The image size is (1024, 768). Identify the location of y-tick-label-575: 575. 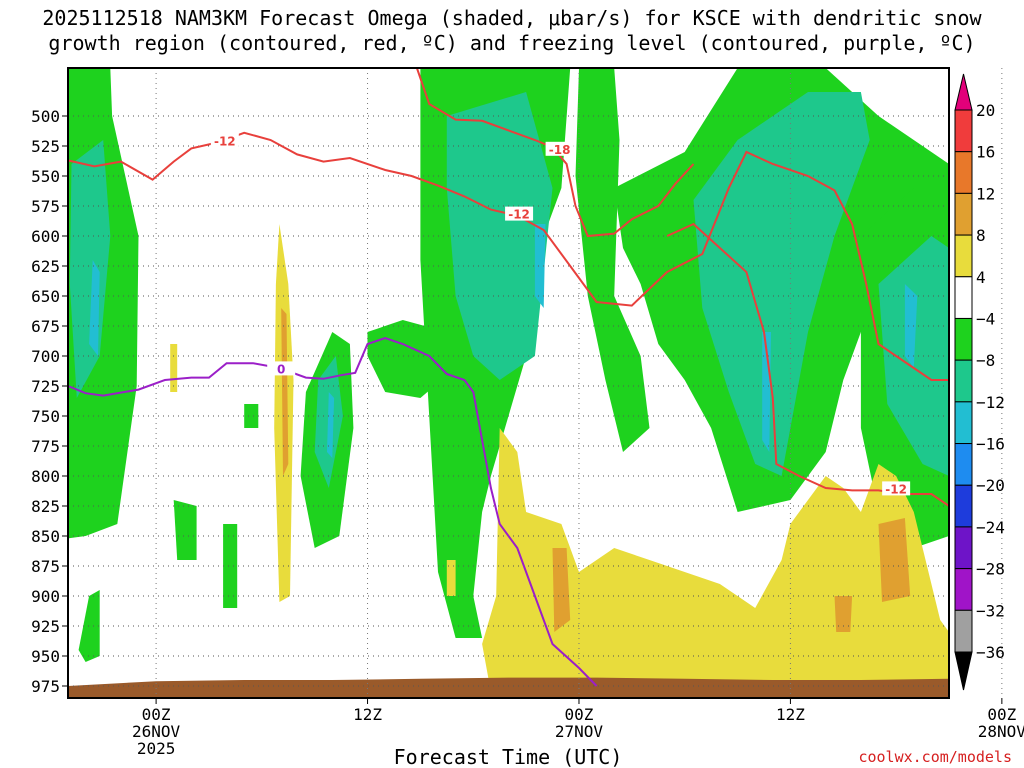
(45, 206).